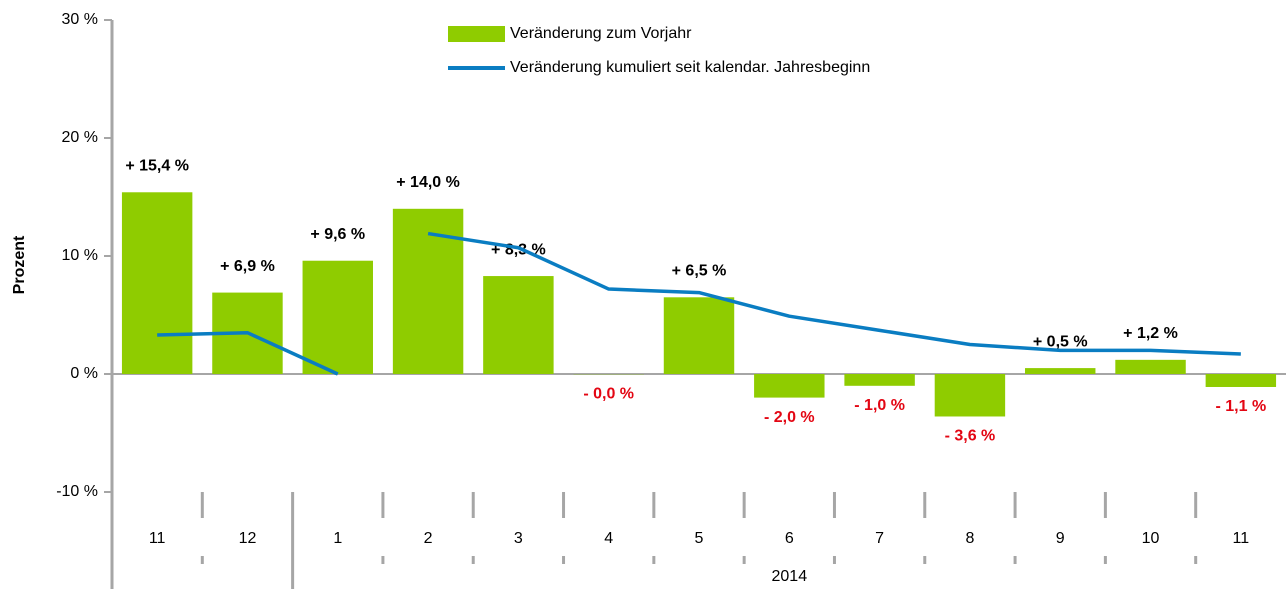 This screenshot has width=1287, height=594. What do you see at coordinates (879, 538) in the screenshot?
I see `x-tick-label: 7` at bounding box center [879, 538].